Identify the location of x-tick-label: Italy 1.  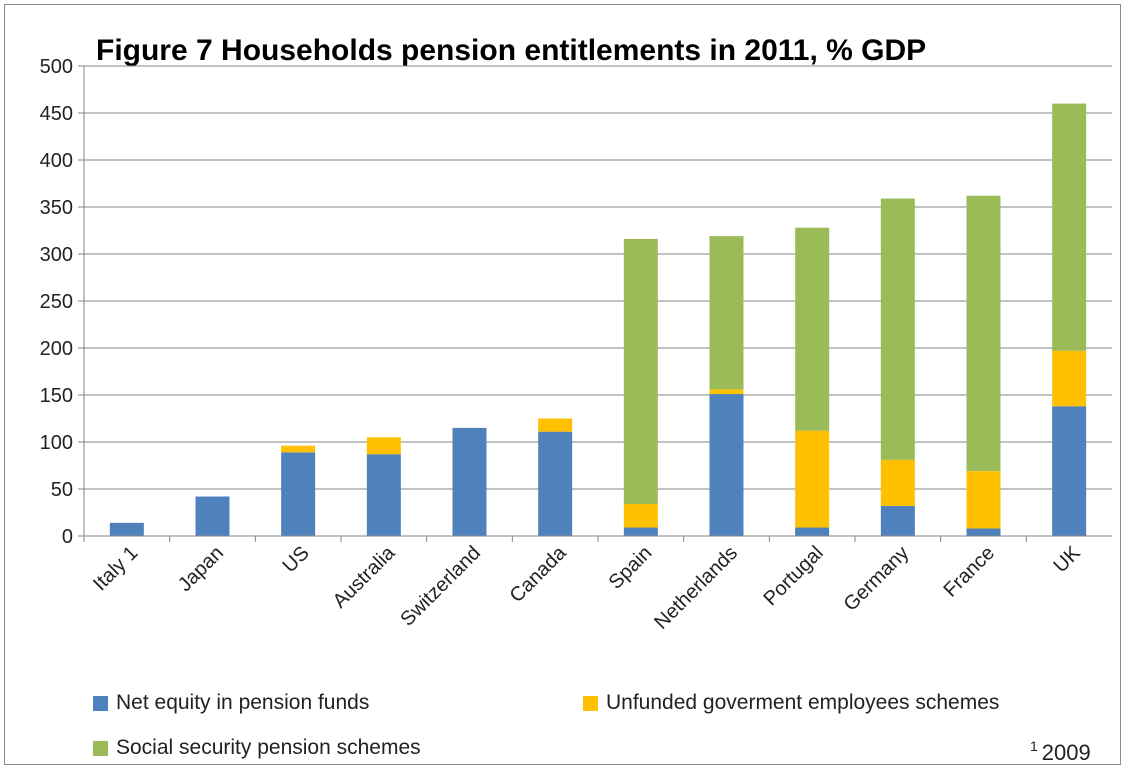
(115, 568).